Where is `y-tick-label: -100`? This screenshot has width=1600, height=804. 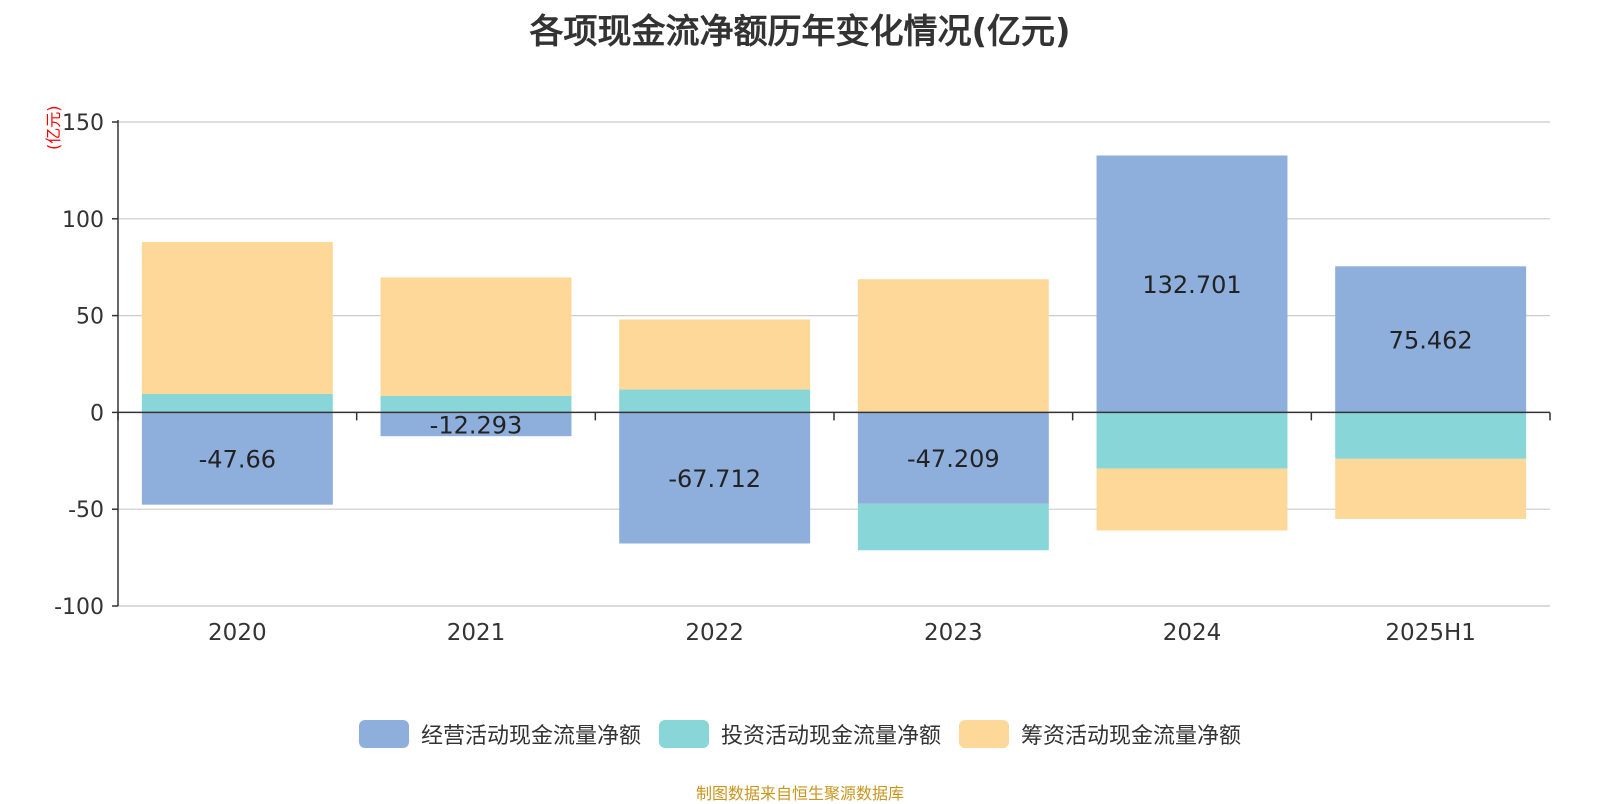
y-tick-label: -100 is located at coordinates (79, 607).